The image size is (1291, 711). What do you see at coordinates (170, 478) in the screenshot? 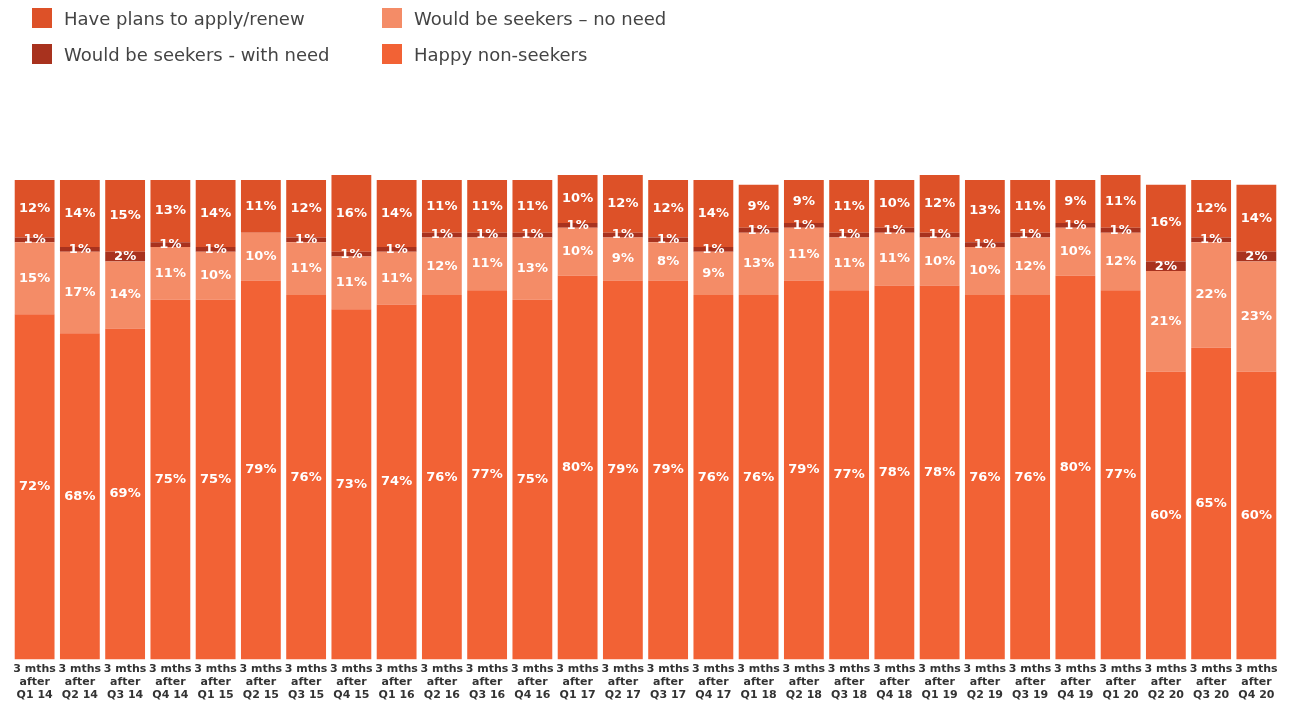
I see `data-label: 75%` at bounding box center [170, 478].